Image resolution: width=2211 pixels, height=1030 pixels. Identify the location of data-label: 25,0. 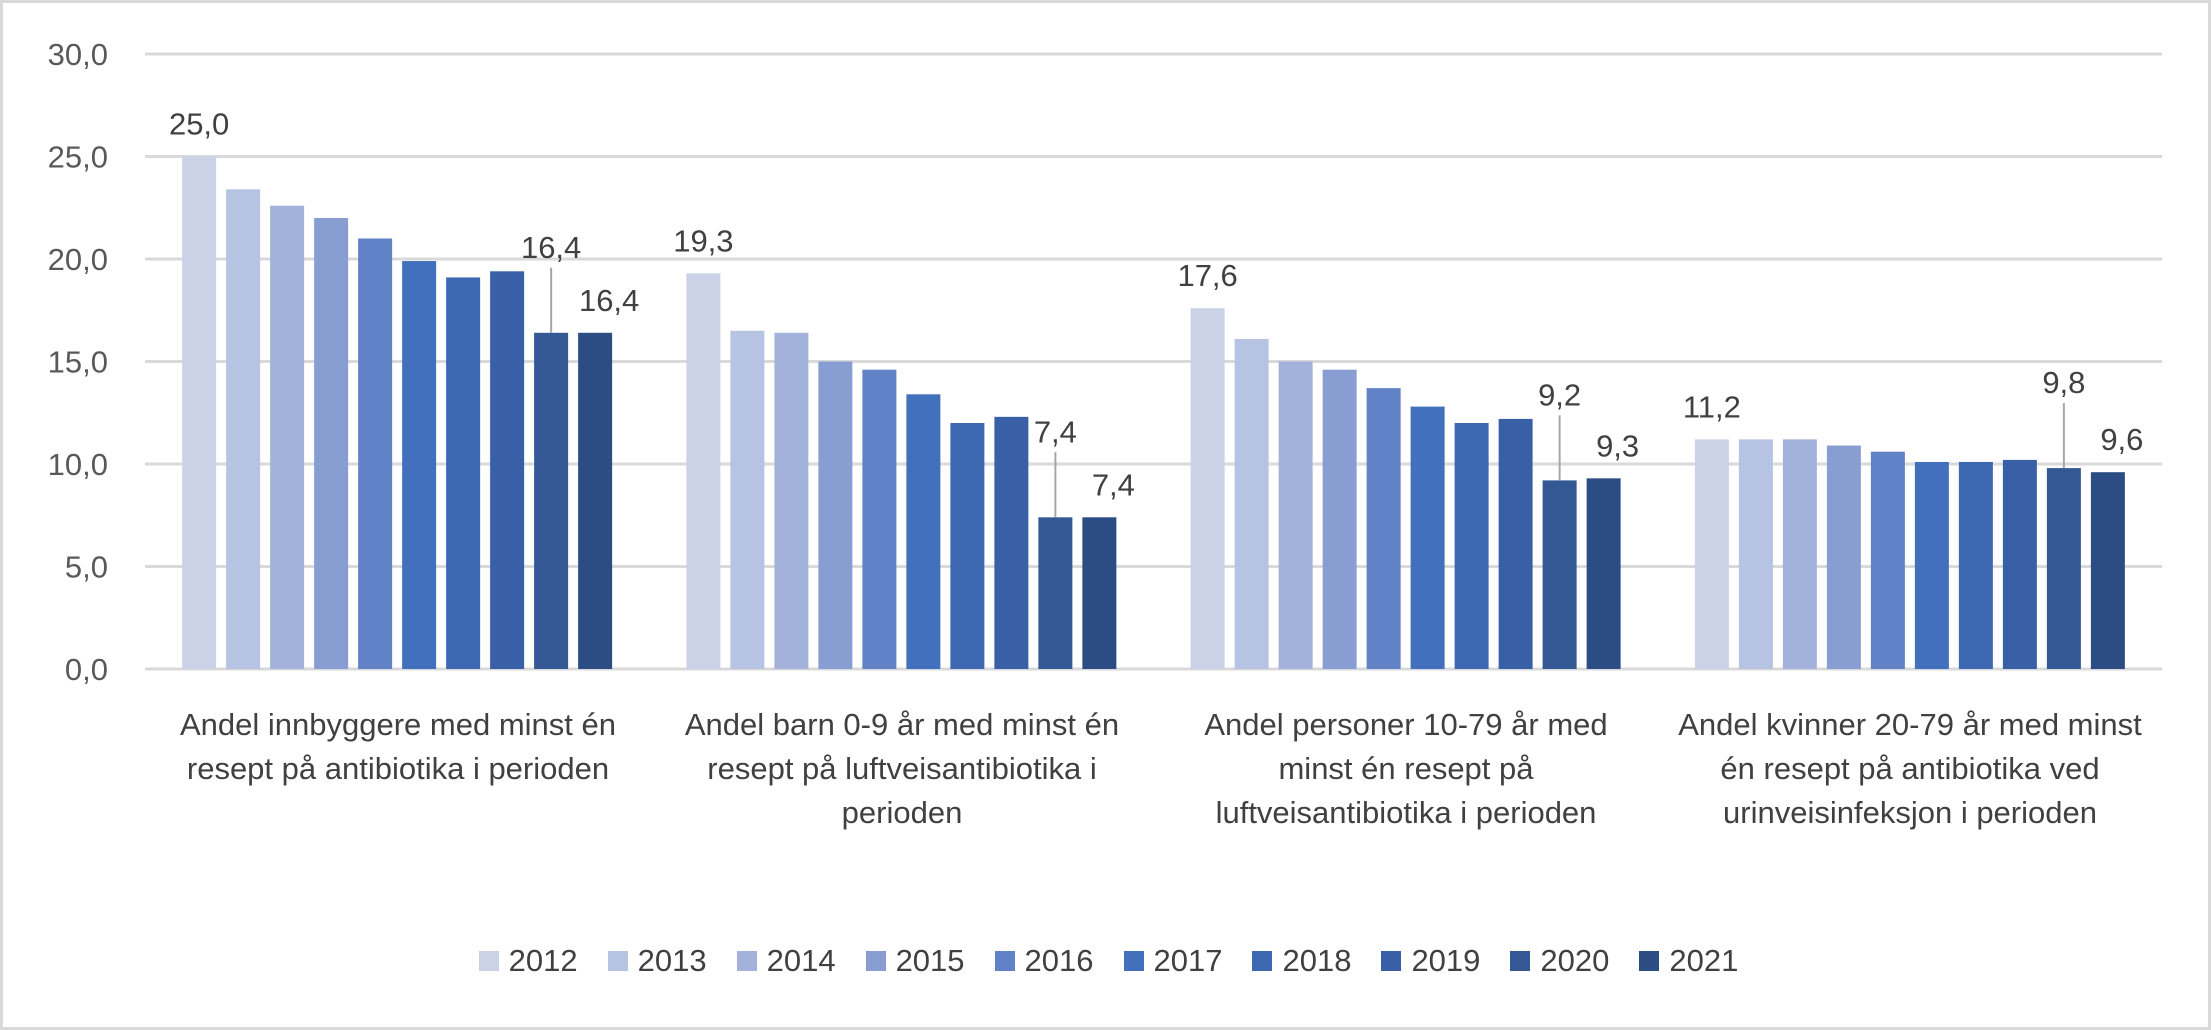
(199, 124).